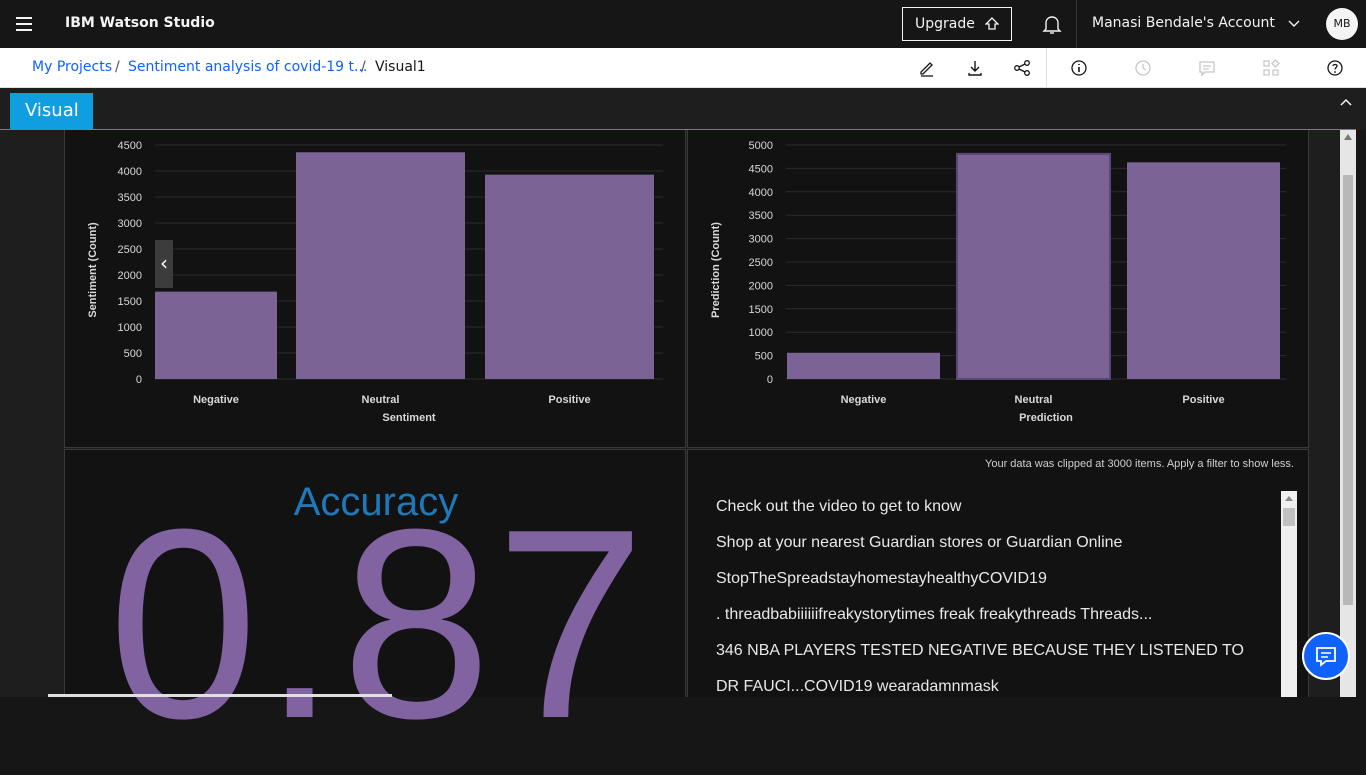 The height and width of the screenshot is (775, 1366). I want to click on chat-icon, so click(1326, 656).